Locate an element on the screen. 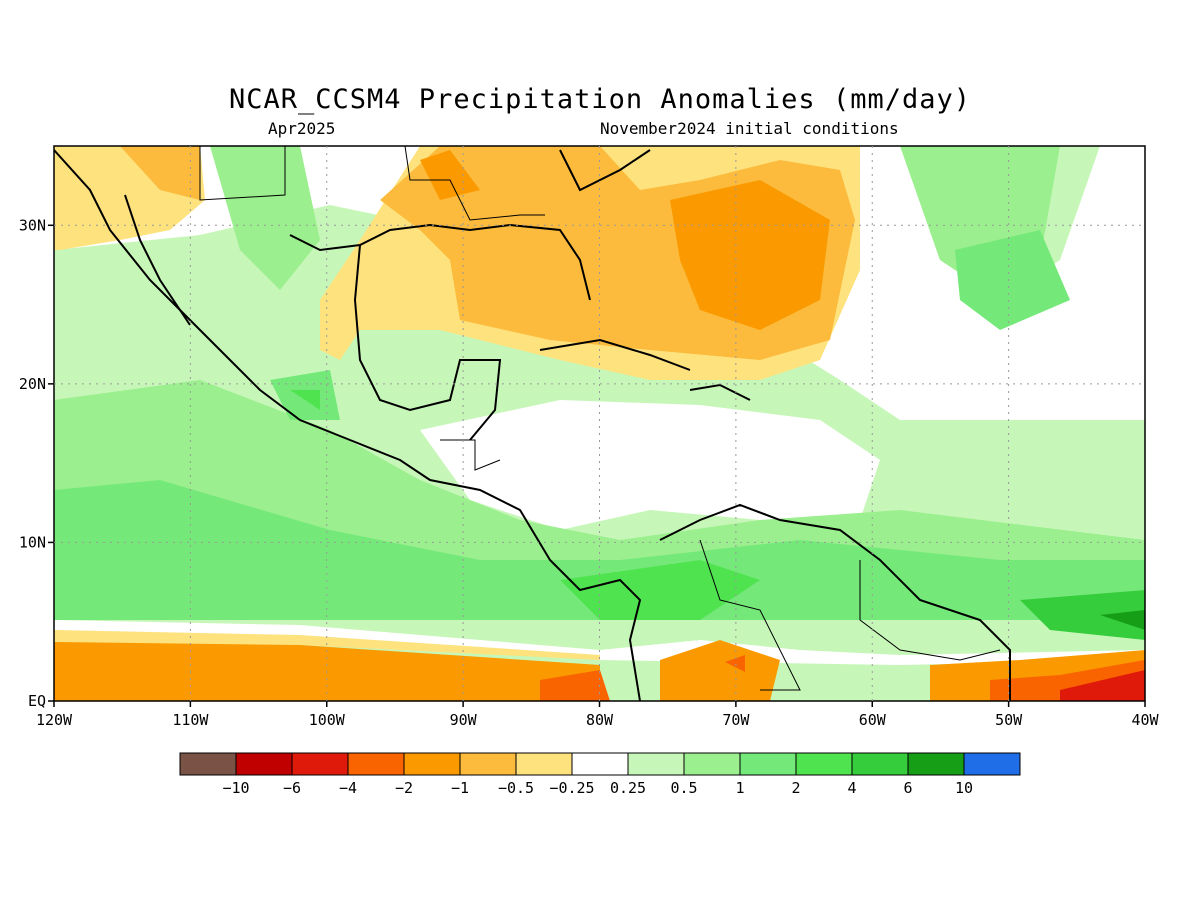 This screenshot has width=1200, height=900. latitude-label: 30N is located at coordinates (32, 225).